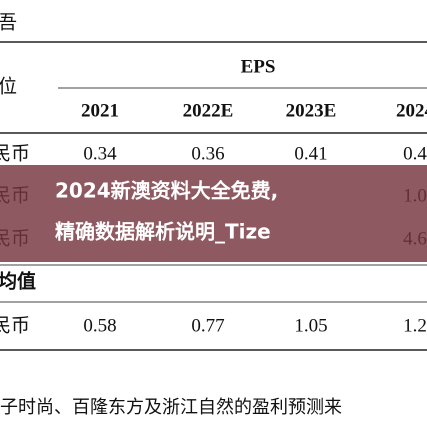  I want to click on cell: 1.05, so click(310, 325).